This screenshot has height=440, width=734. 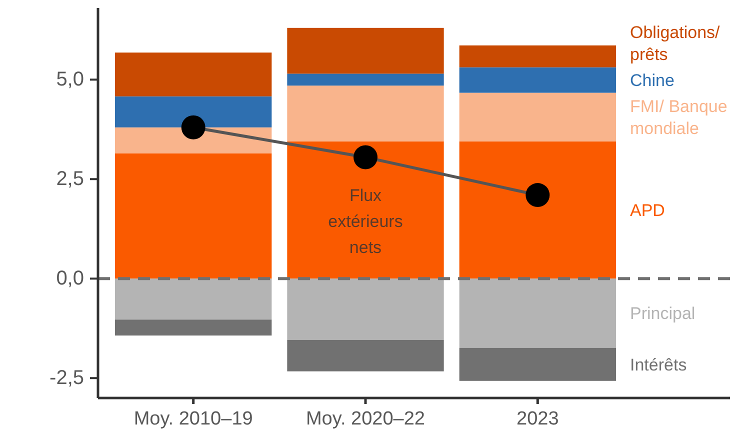 I want to click on series-label: Intérêts, so click(x=658, y=364).